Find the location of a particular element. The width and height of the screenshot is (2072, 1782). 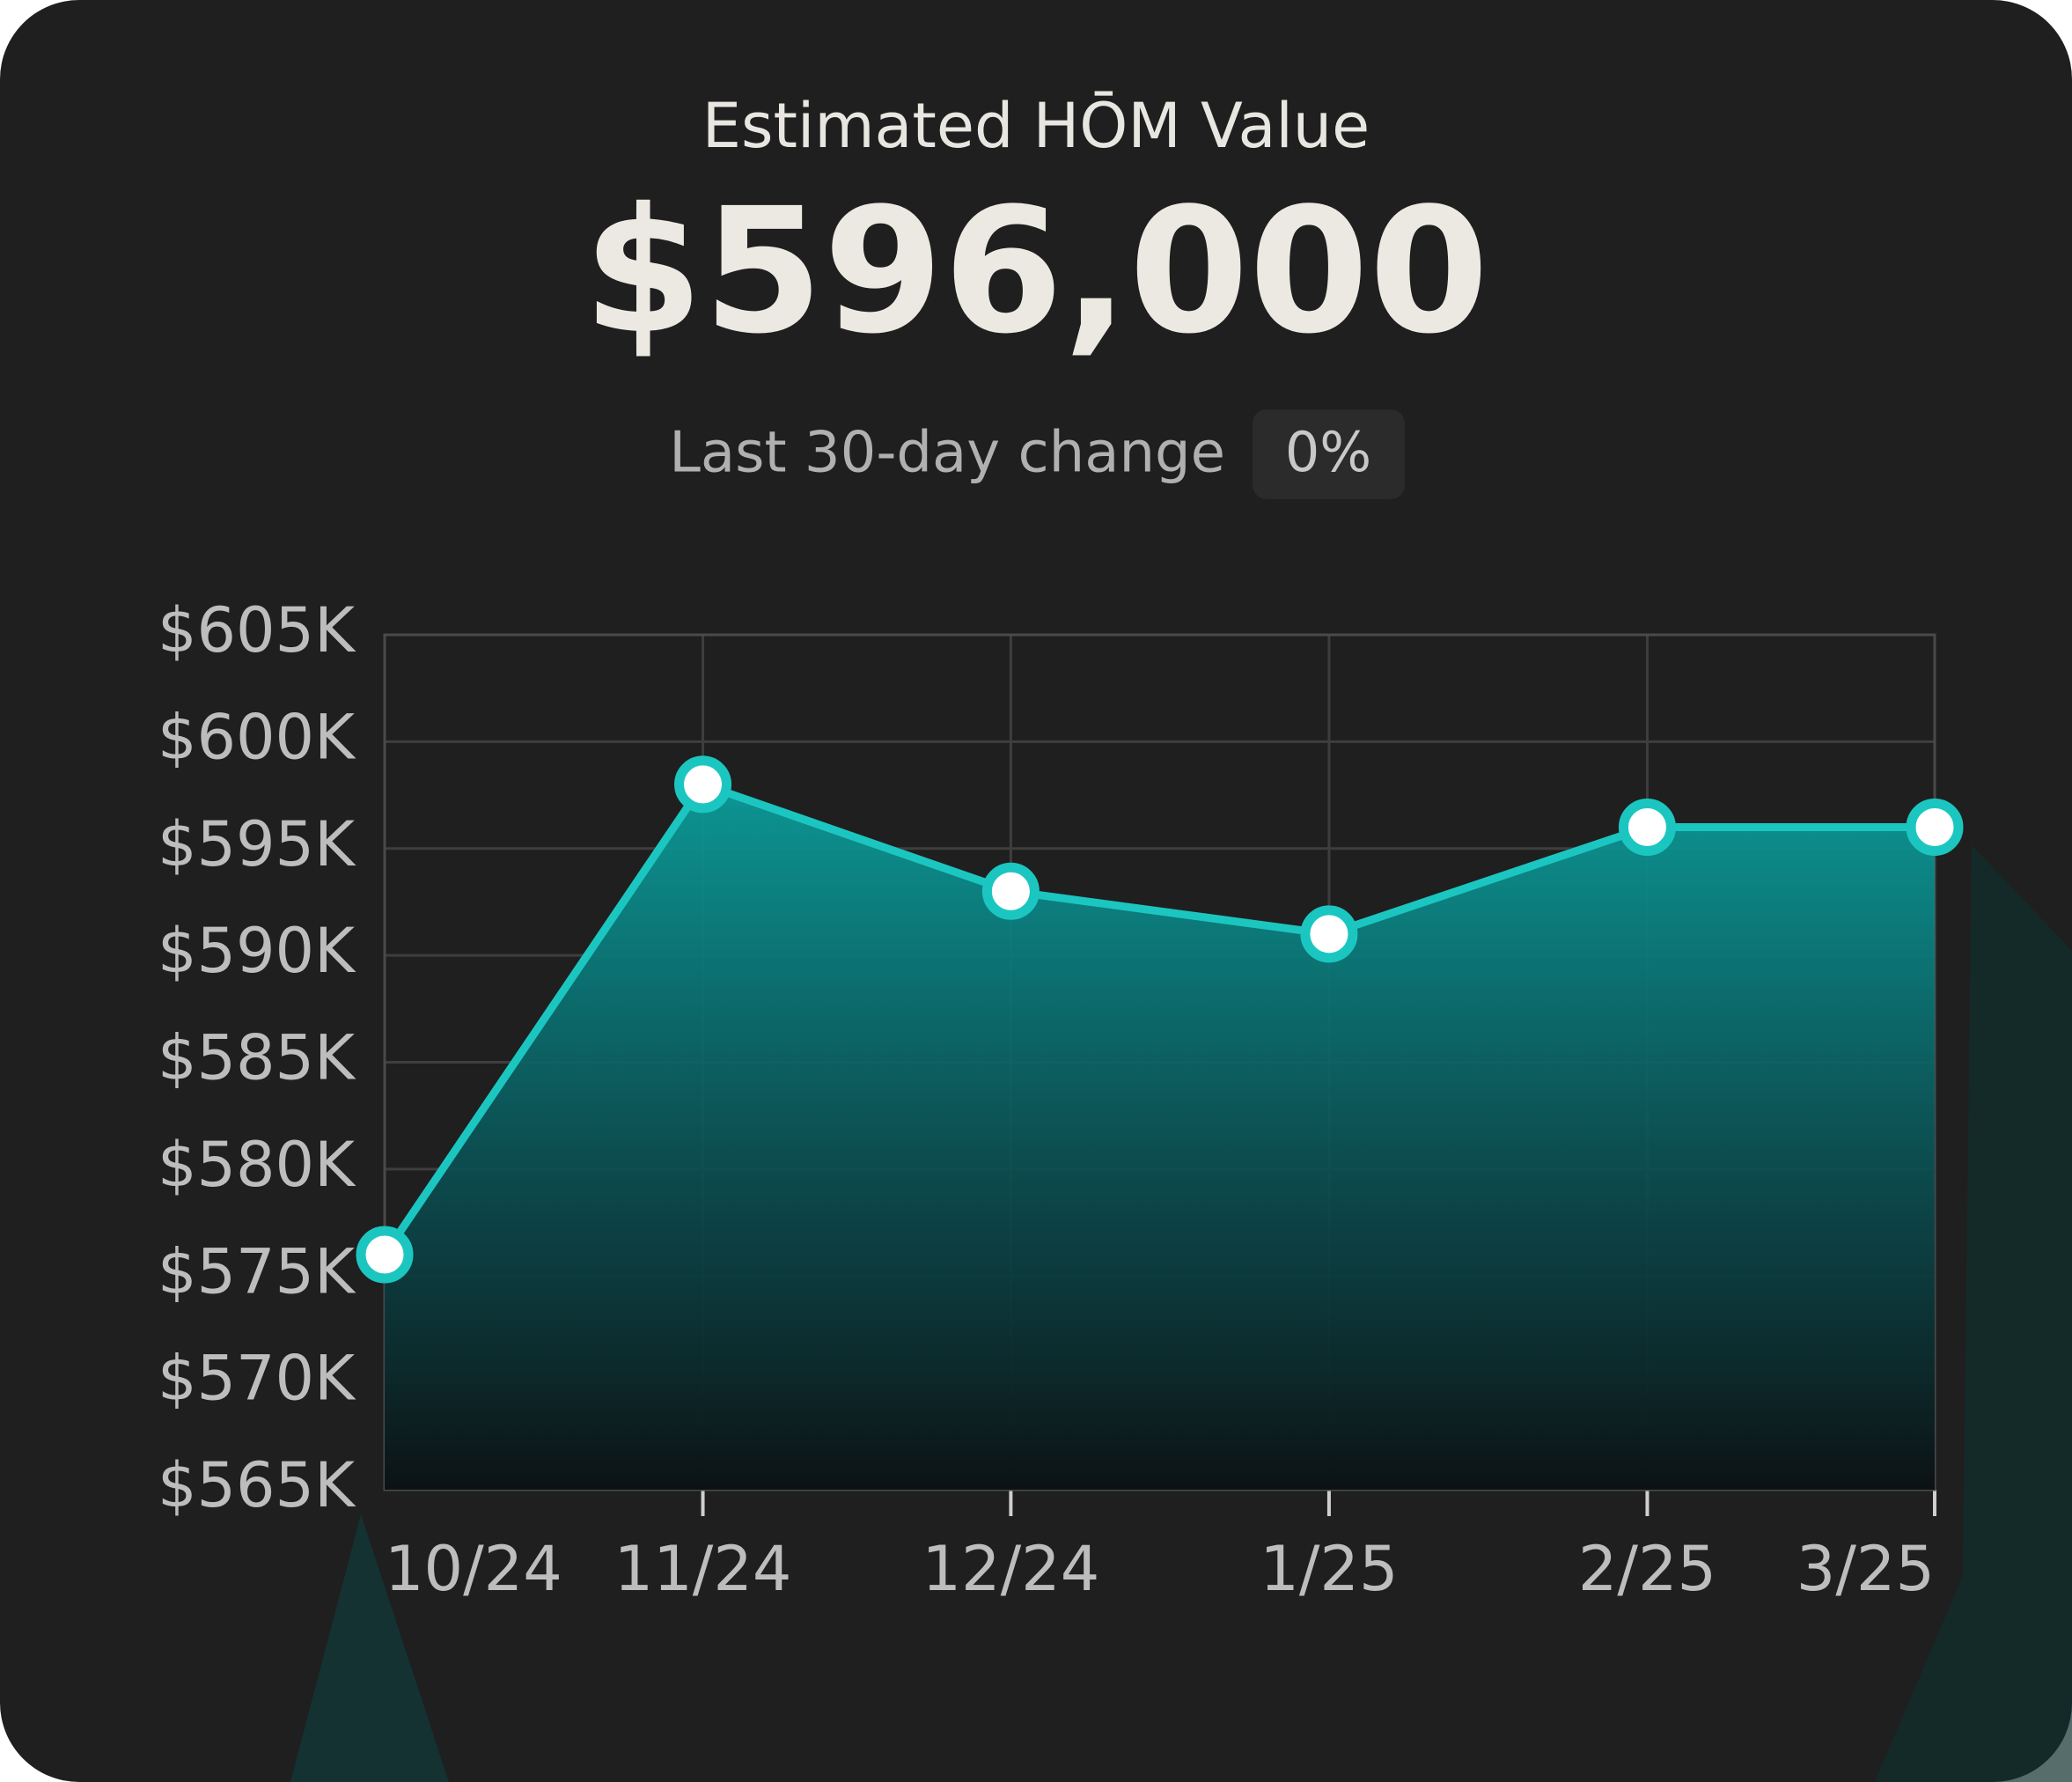

x-tick-label: 10/24 is located at coordinates (473, 1569).